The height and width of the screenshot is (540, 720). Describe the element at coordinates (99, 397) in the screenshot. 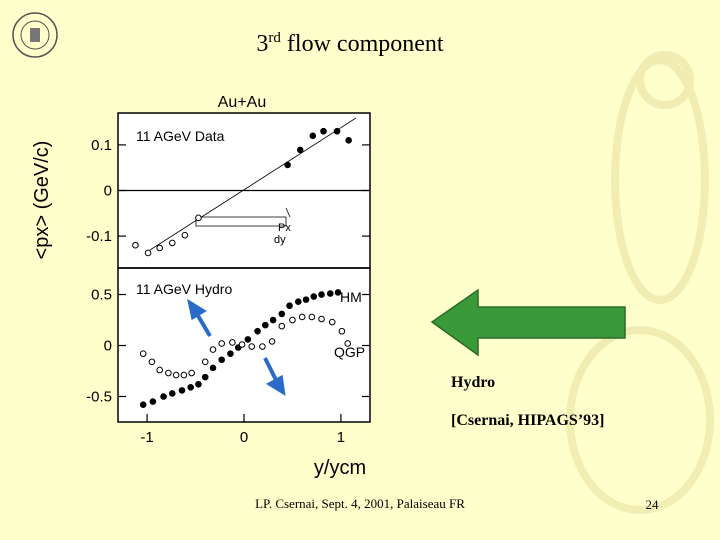

I see `y-tick-label: -0.5` at that location.